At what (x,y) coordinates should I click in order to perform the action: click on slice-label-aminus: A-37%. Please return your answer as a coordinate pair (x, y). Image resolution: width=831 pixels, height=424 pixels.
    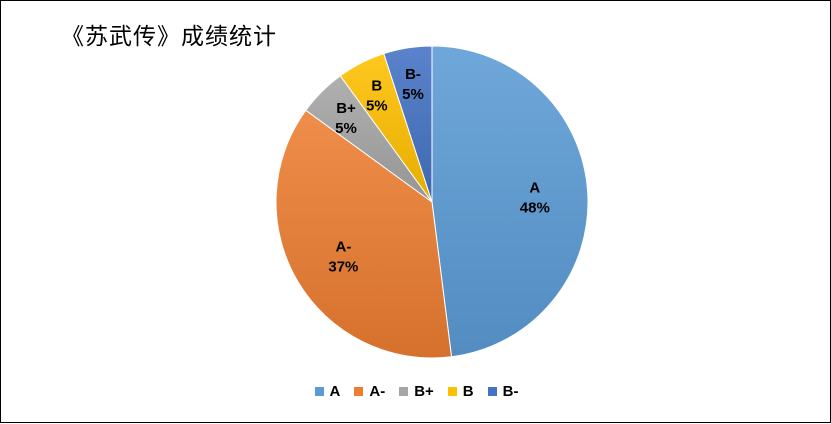
    Looking at the image, I should click on (343, 256).